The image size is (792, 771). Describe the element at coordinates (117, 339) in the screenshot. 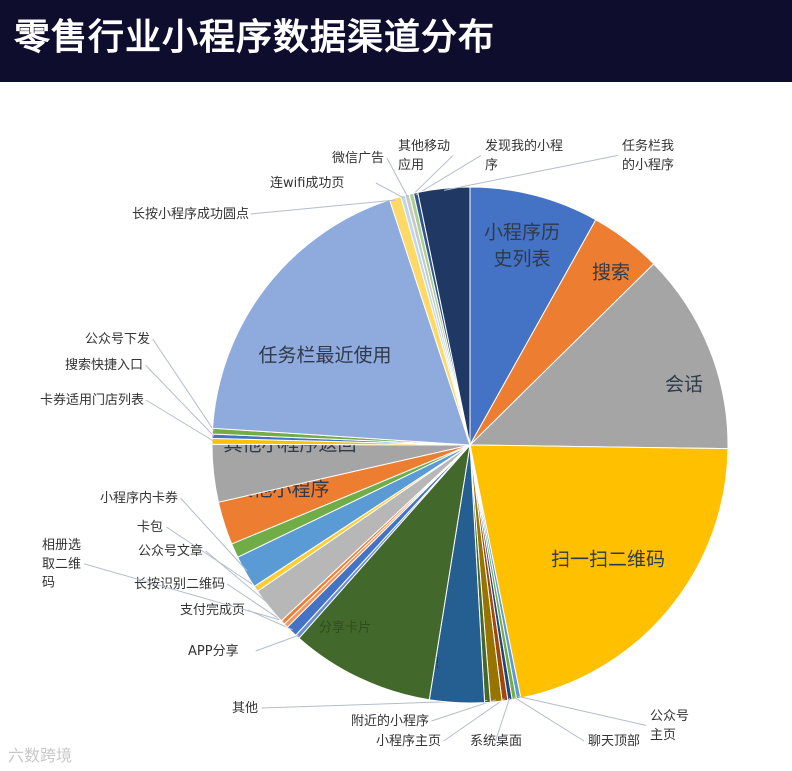

I see `slice-label: 公众号下发` at that location.